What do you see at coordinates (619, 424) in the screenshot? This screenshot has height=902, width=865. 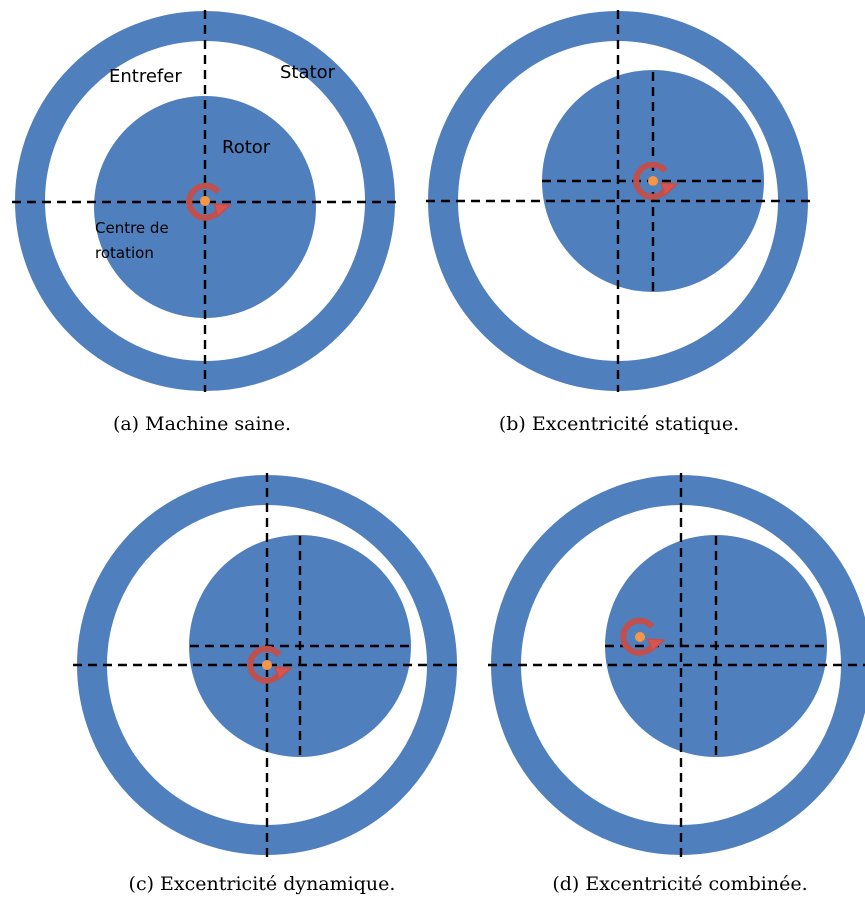 I see `caption-b: (b) Excentricité statique.` at bounding box center [619, 424].